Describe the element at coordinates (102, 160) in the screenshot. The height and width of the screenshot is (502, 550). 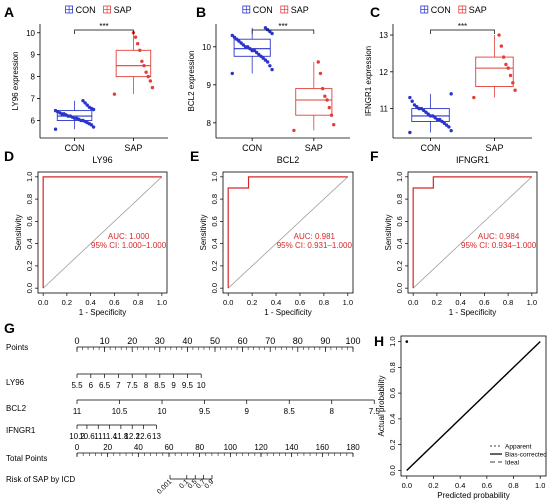
I see `roc-title: LY96` at that location.